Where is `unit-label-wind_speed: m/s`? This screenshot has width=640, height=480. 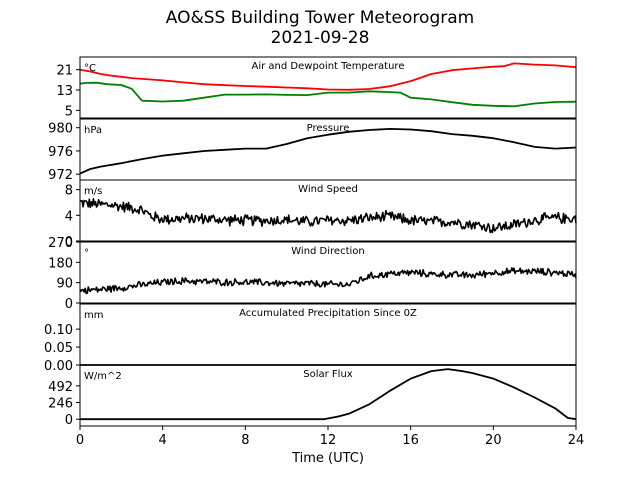
unit-label-wind_speed: m/s is located at coordinates (93, 191).